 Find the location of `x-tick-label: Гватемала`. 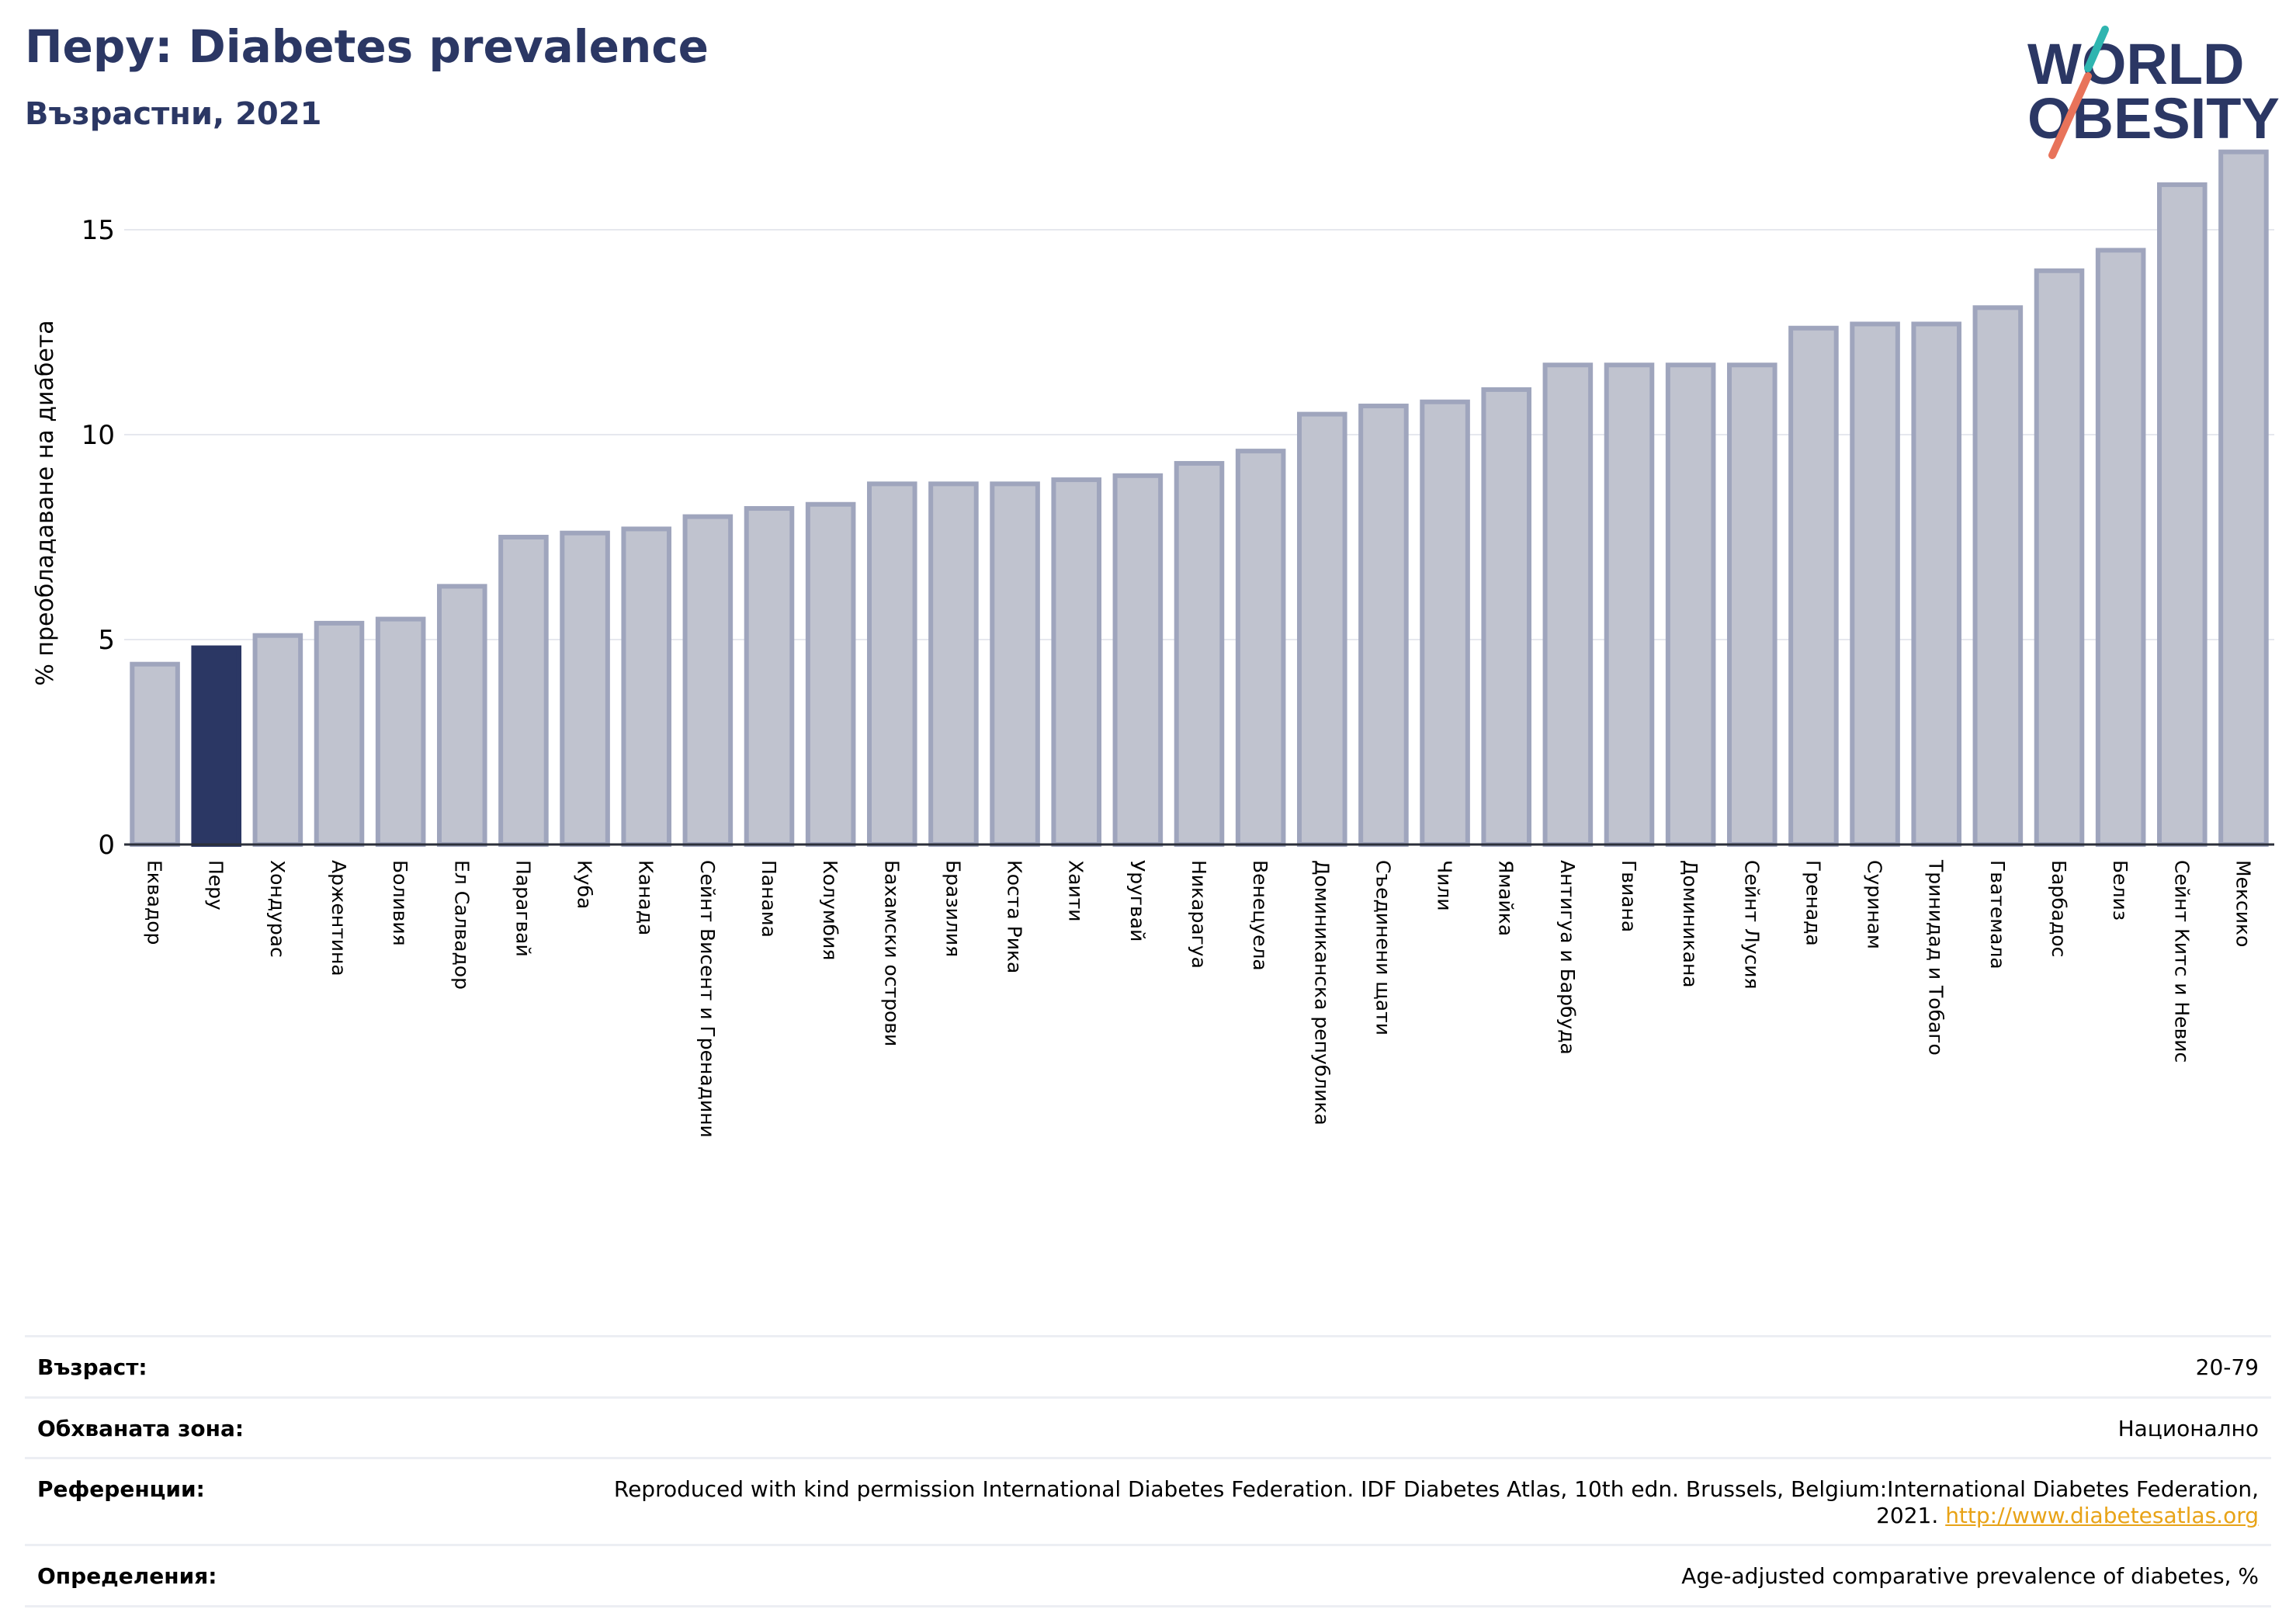

x-tick-label: Гватемала is located at coordinates (1997, 914).